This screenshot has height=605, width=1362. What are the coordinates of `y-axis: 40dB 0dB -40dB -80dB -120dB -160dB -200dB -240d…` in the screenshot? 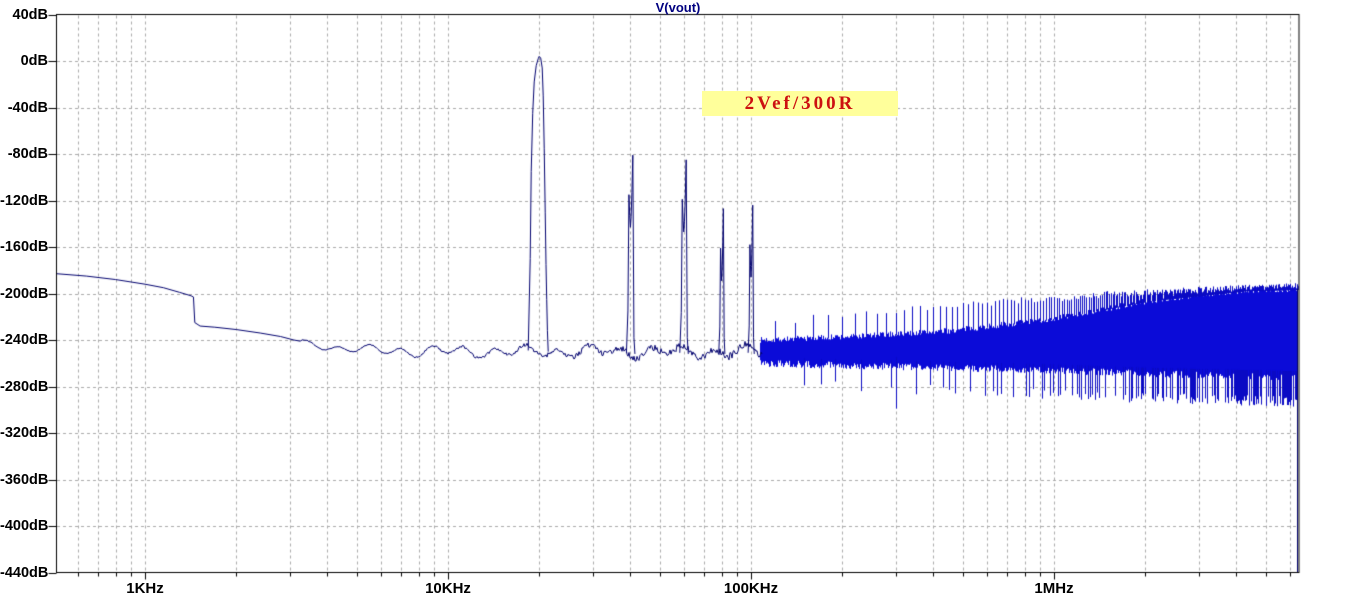 It's located at (24, 302).